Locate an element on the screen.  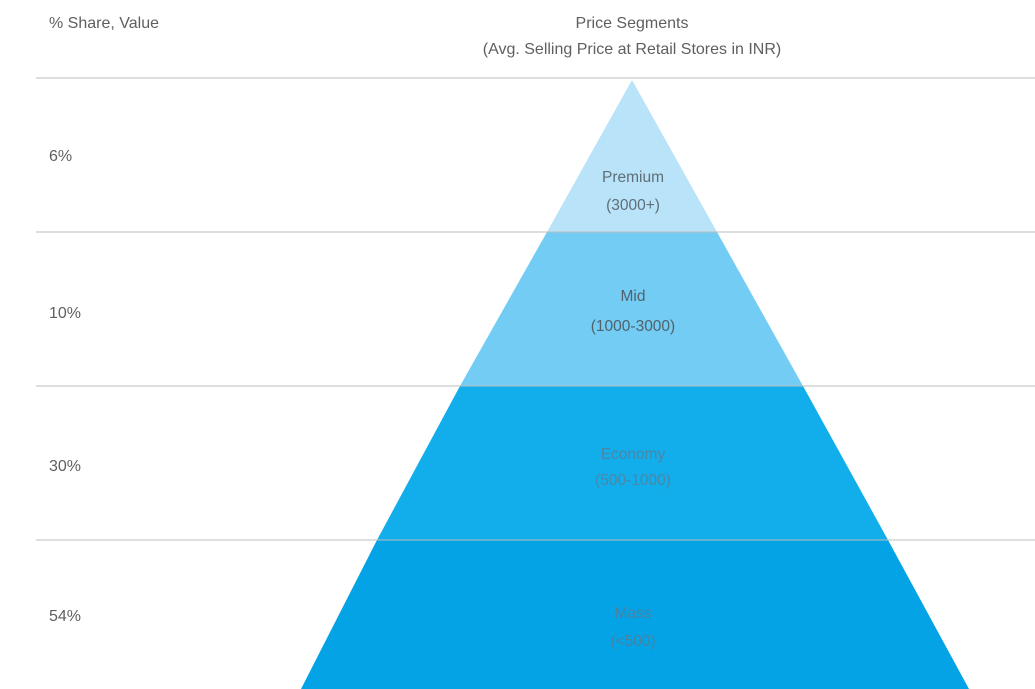
share-value-mid: 10% is located at coordinates (65, 313).